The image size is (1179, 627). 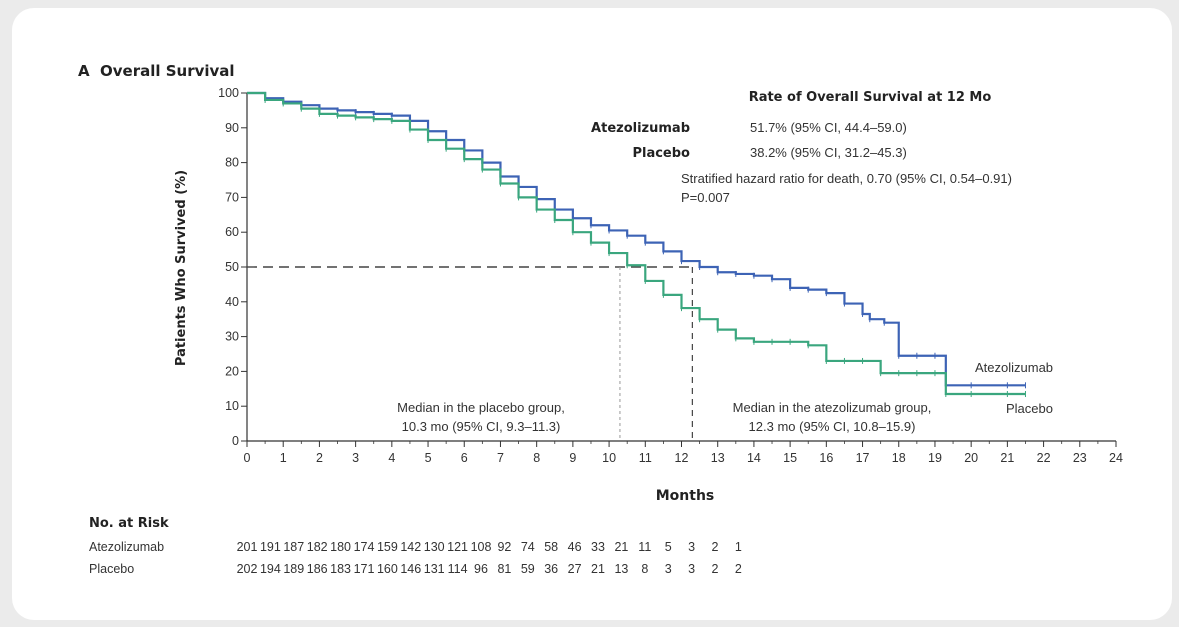 What do you see at coordinates (232, 337) in the screenshot?
I see `y-tick-label-30: 30` at bounding box center [232, 337].